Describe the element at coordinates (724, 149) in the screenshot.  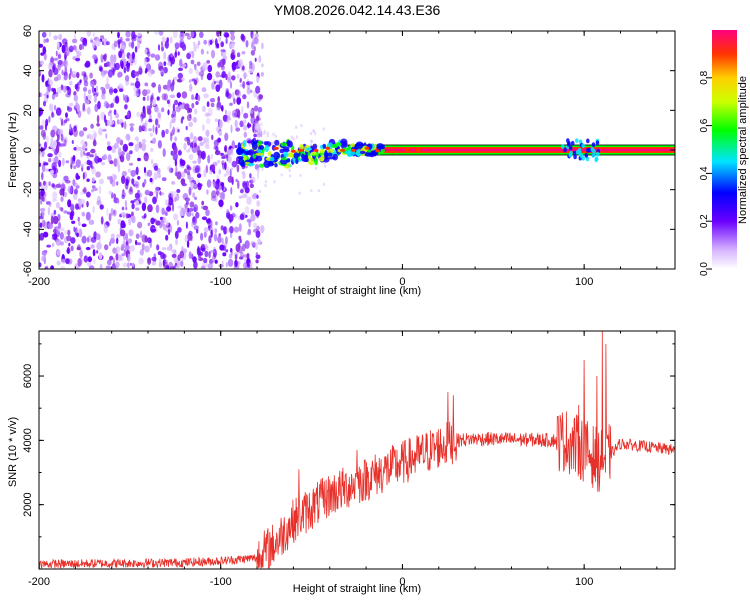
I see `colorbar-gradient` at that location.